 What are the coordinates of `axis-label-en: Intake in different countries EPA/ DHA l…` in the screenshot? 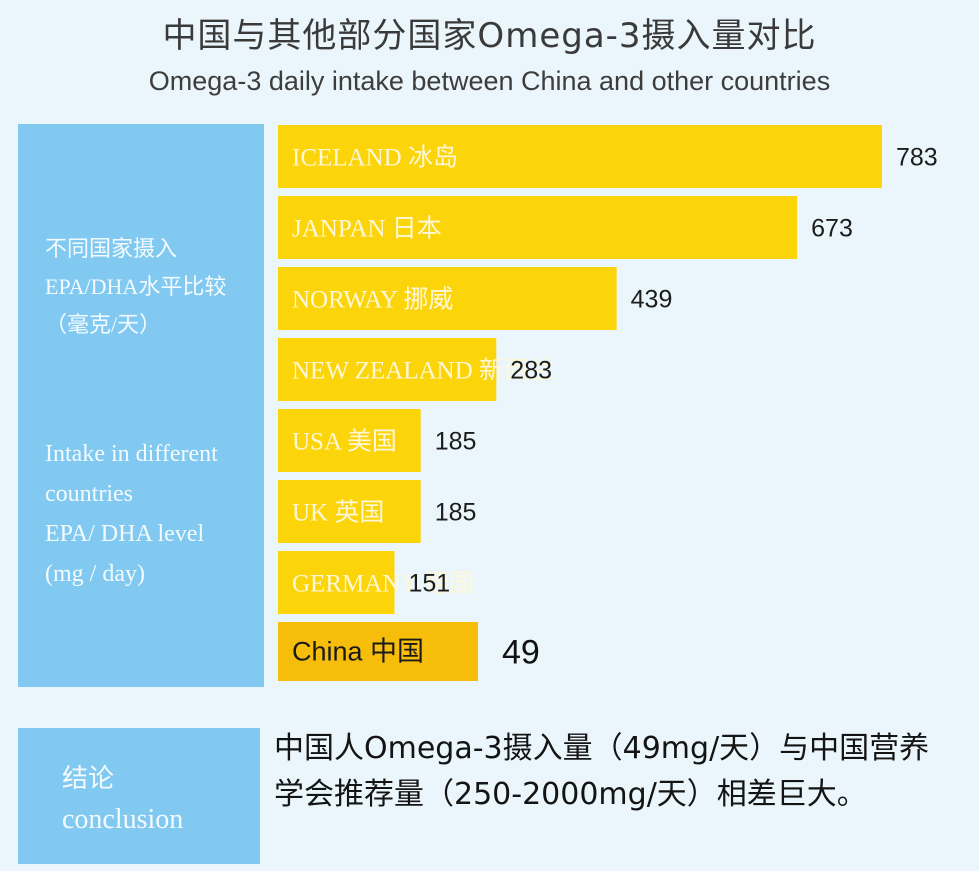 It's located at (131, 514).